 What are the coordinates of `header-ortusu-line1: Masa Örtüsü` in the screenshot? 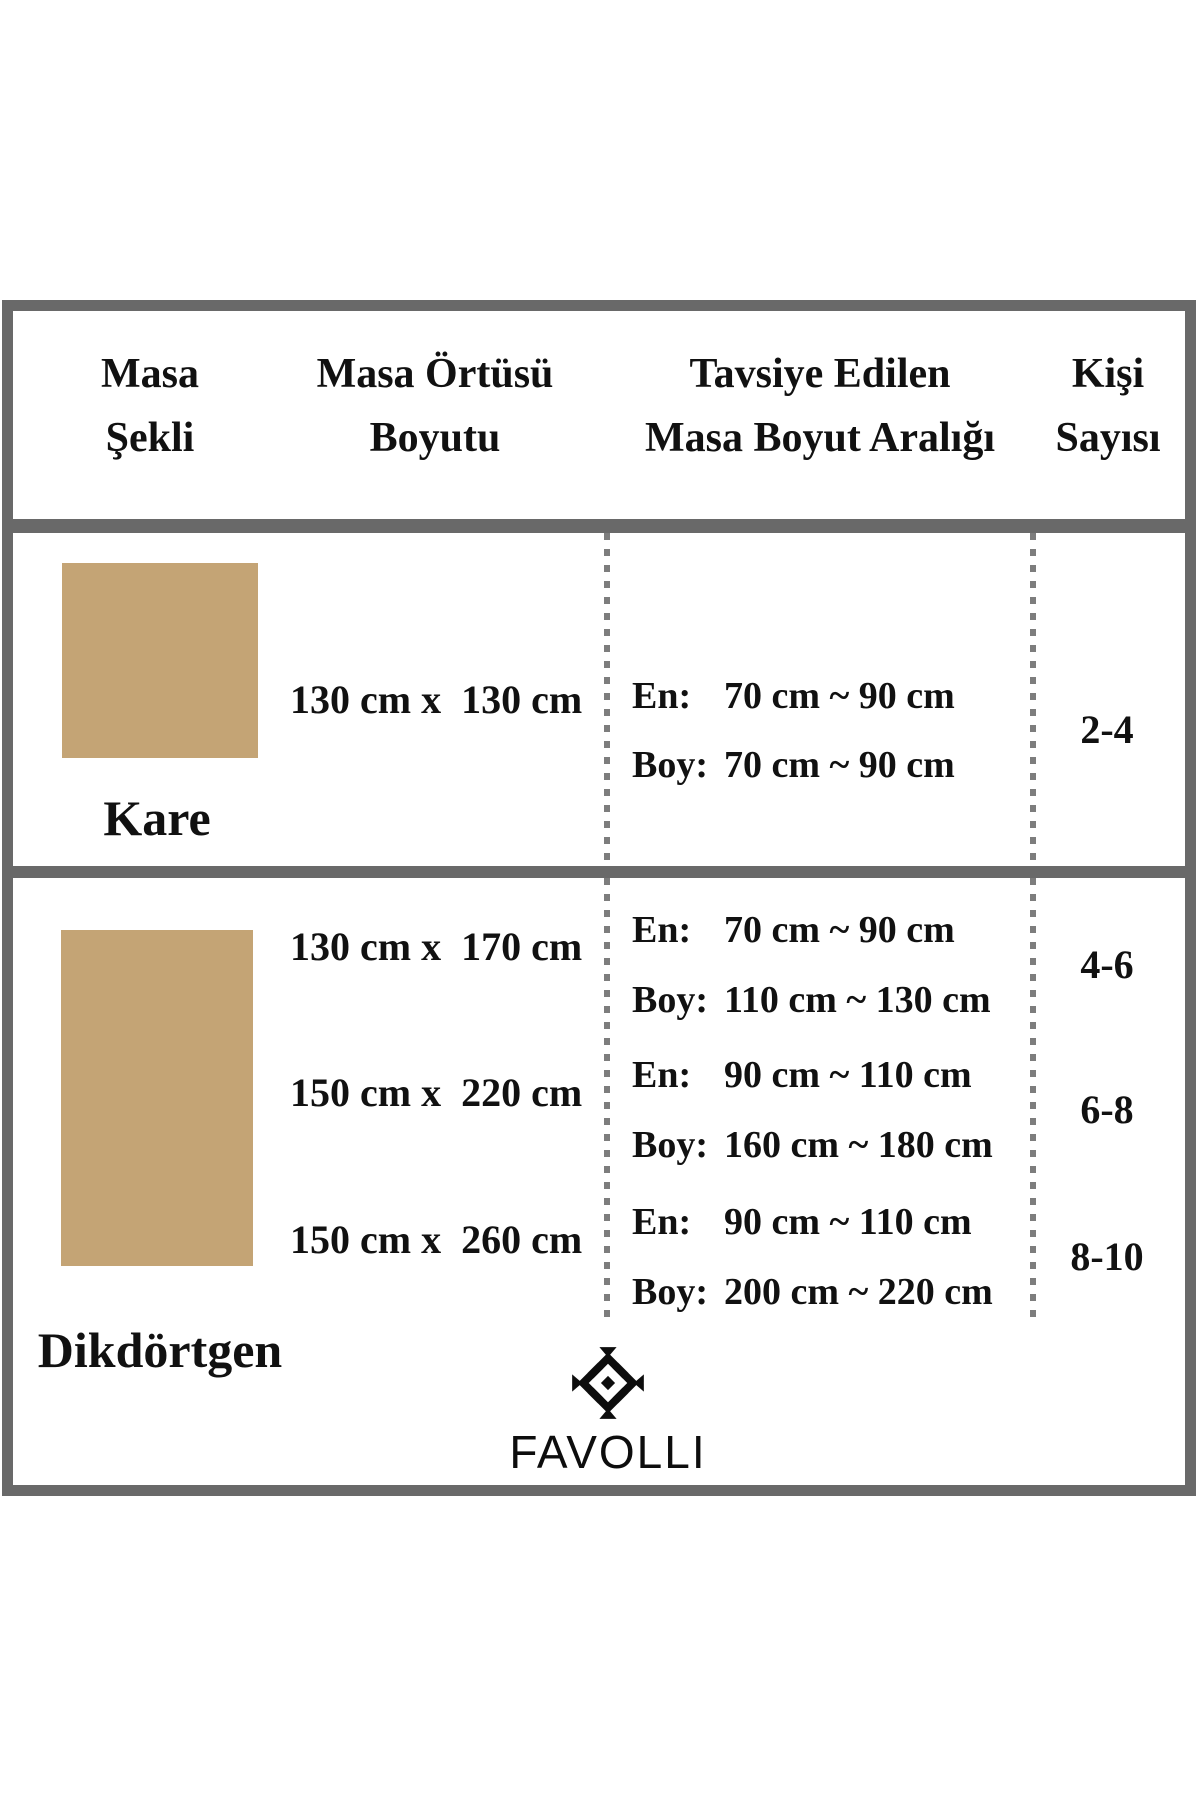 It's located at (435, 374).